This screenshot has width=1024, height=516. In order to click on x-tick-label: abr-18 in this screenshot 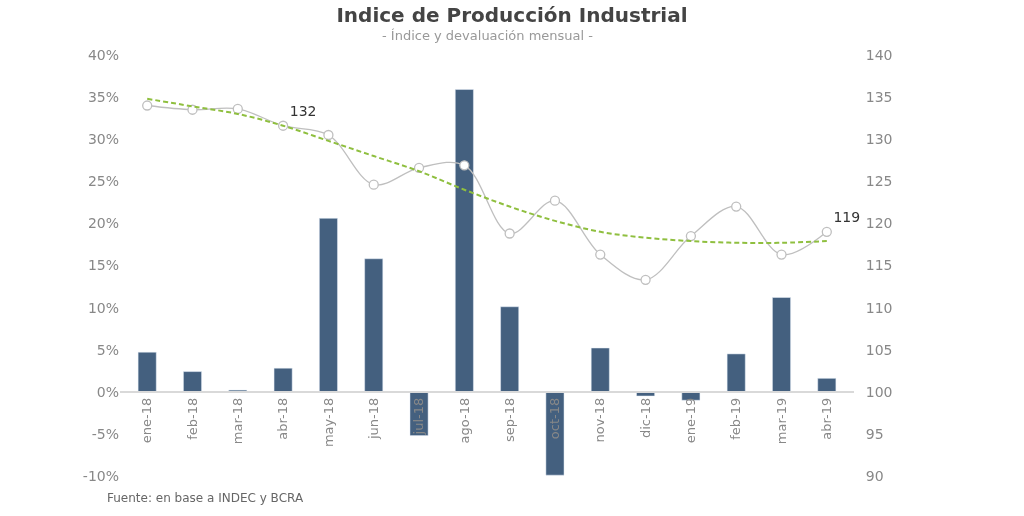, I will do `click(283, 418)`.